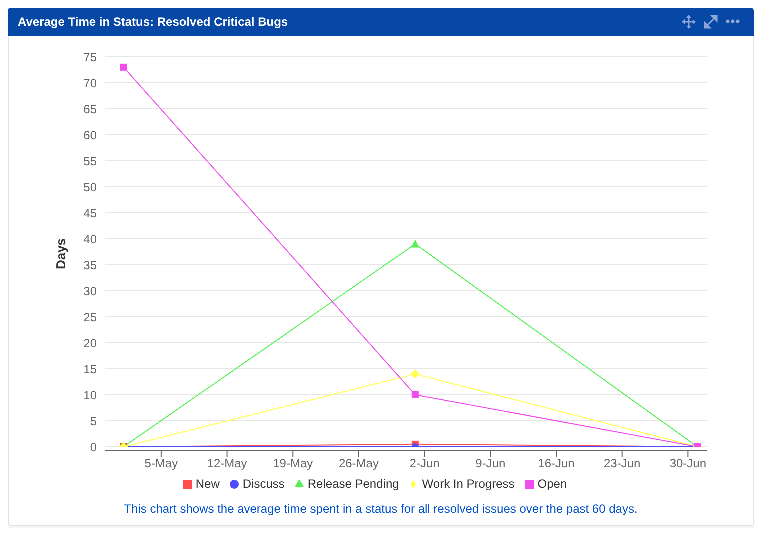  What do you see at coordinates (553, 484) in the screenshot?
I see `legend-label: Open` at bounding box center [553, 484].